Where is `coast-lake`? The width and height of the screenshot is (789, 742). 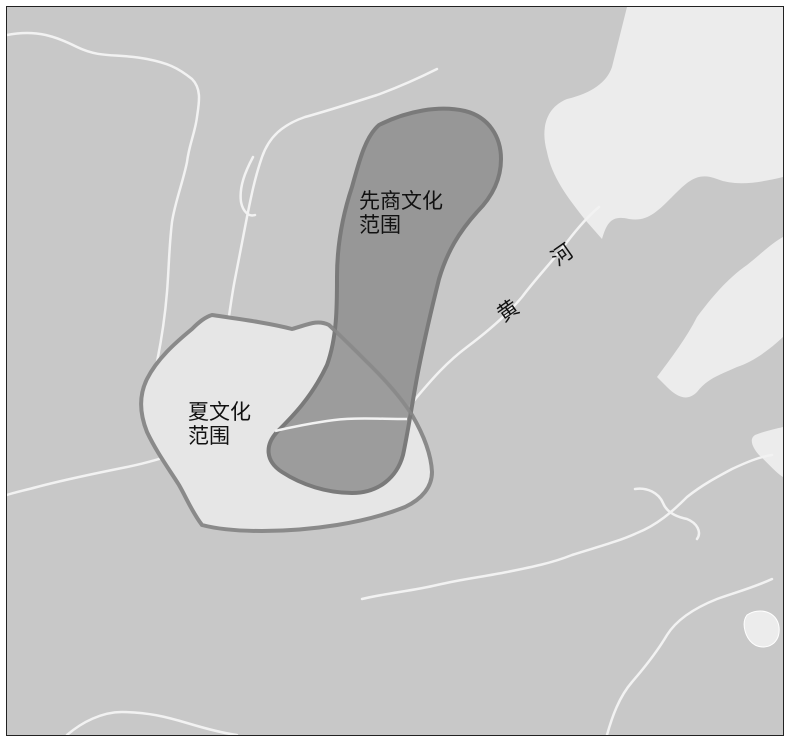 coast-lake is located at coordinates (667, 514).